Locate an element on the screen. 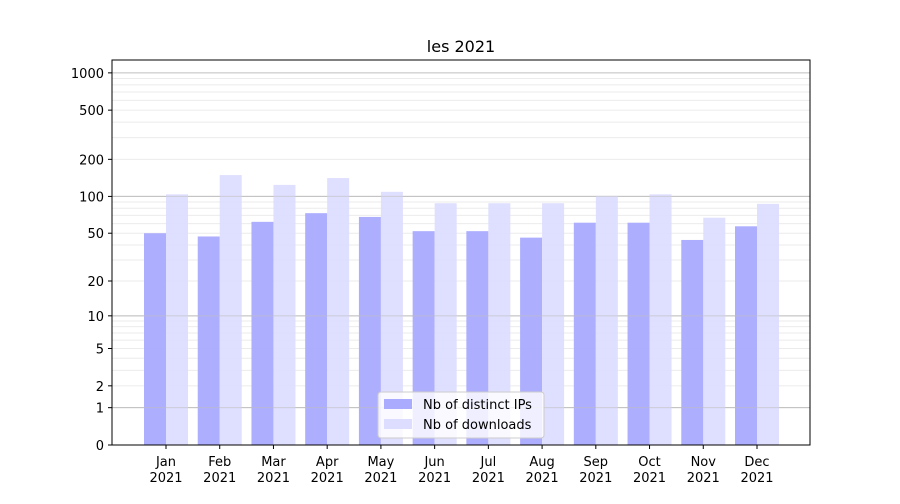 This screenshot has height=504, width=900. legend-box is located at coordinates (461, 415).